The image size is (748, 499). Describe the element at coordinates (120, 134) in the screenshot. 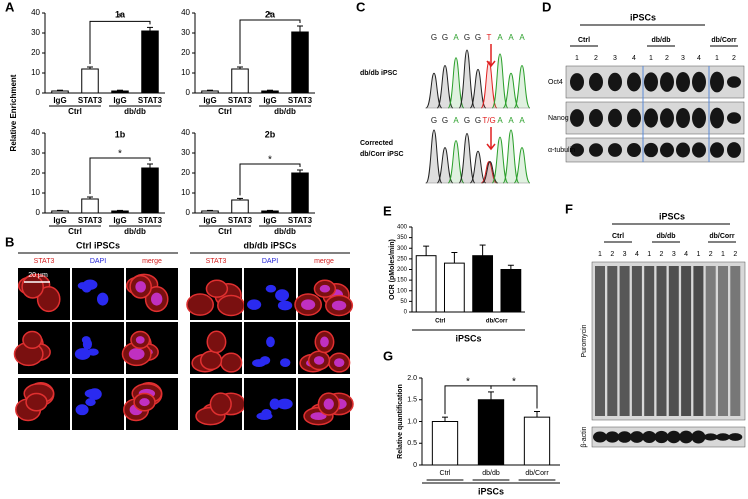

I see `subpanel-label: 1b` at that location.